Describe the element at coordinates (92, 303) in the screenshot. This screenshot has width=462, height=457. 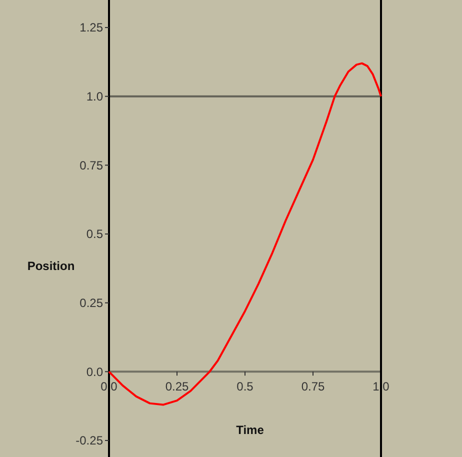
I see `y-tick-label: 0.25` at that location.